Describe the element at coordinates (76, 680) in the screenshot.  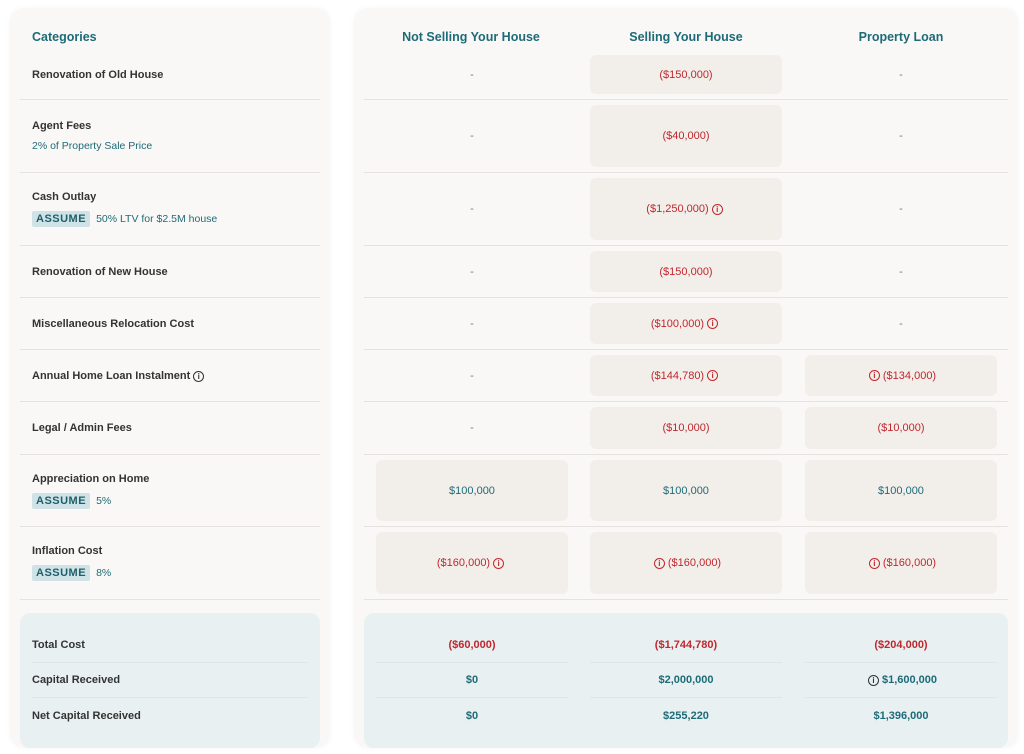
I see `summary-label: Capital Received` at that location.